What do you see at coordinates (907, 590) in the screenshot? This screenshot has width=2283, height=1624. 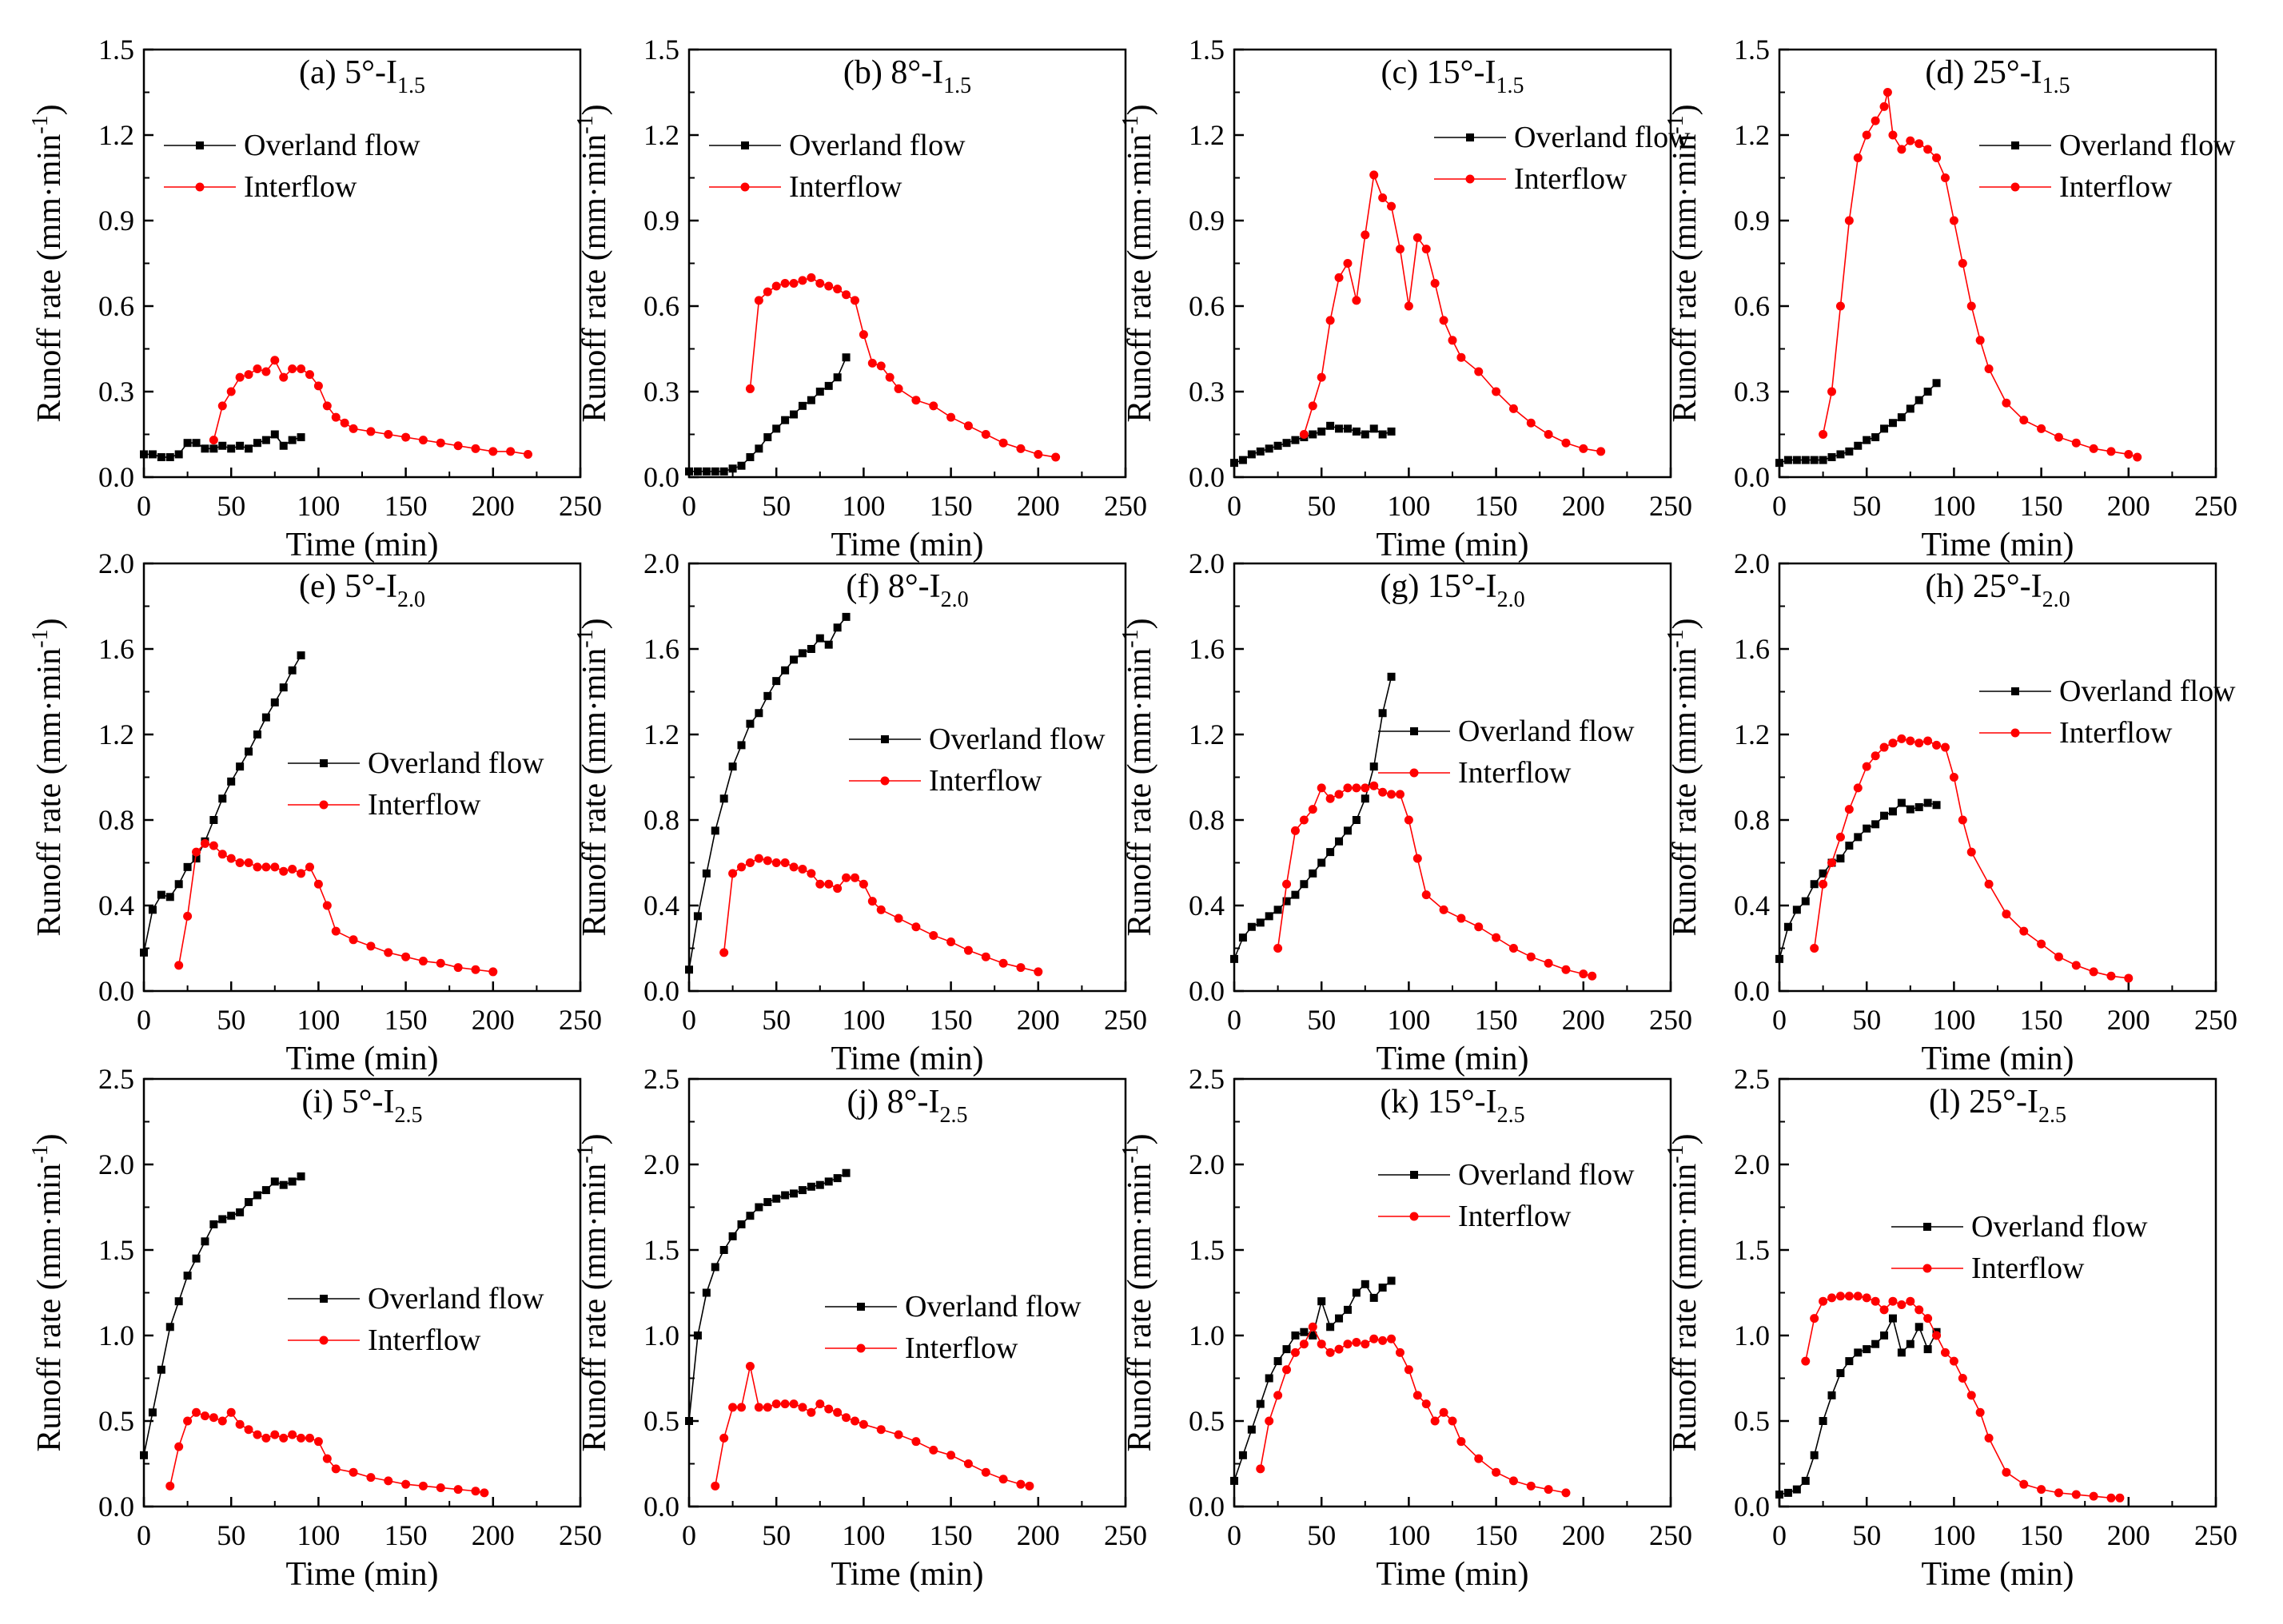 I see `subplot-title: (f) 8°-I2.0` at bounding box center [907, 590].